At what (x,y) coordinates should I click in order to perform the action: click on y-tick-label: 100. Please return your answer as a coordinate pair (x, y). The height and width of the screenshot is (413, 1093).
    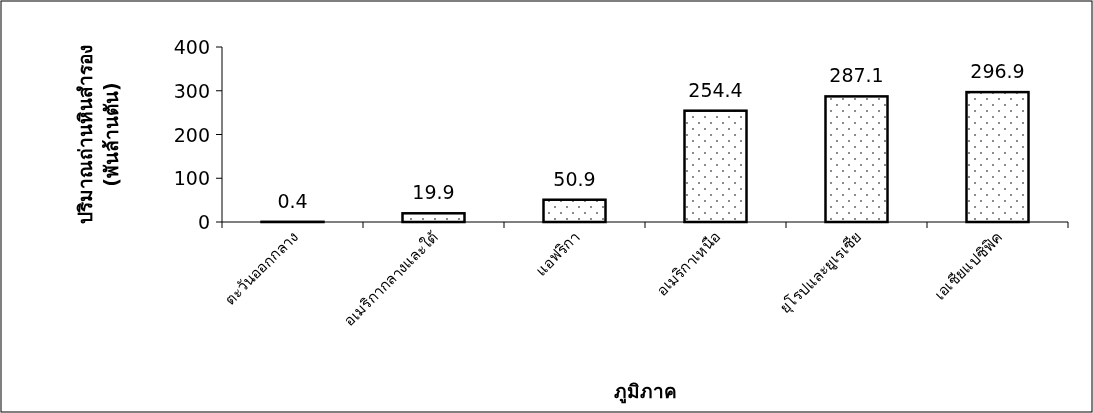
    Looking at the image, I should click on (191, 178).